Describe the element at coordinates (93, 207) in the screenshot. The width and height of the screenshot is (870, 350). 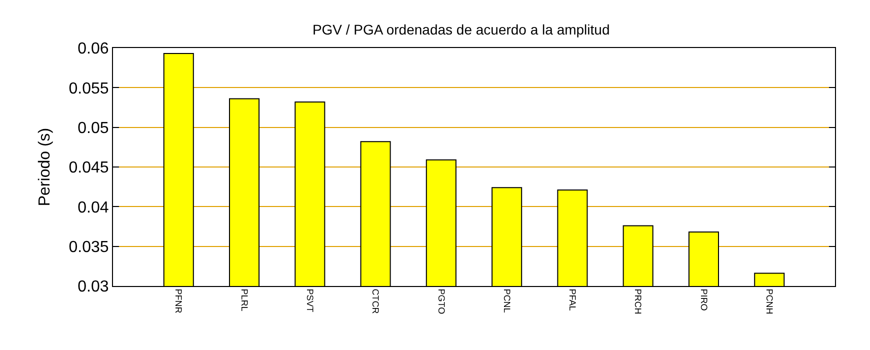
I see `y-tick-label: 0.04` at that location.